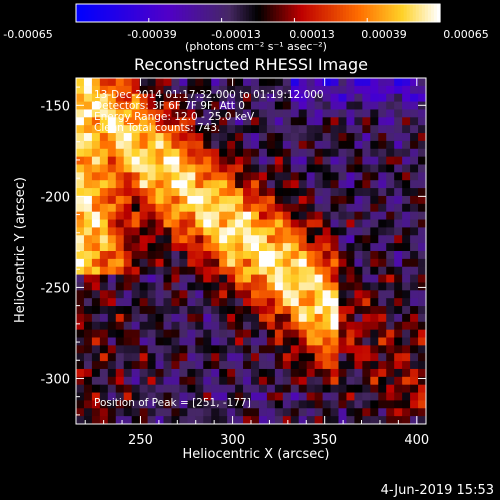 This screenshot has width=500, height=500. What do you see at coordinates (256, 46) in the screenshot?
I see `colorbar-units: (photons cm⁻² s⁻¹ asec⁻²)` at bounding box center [256, 46].